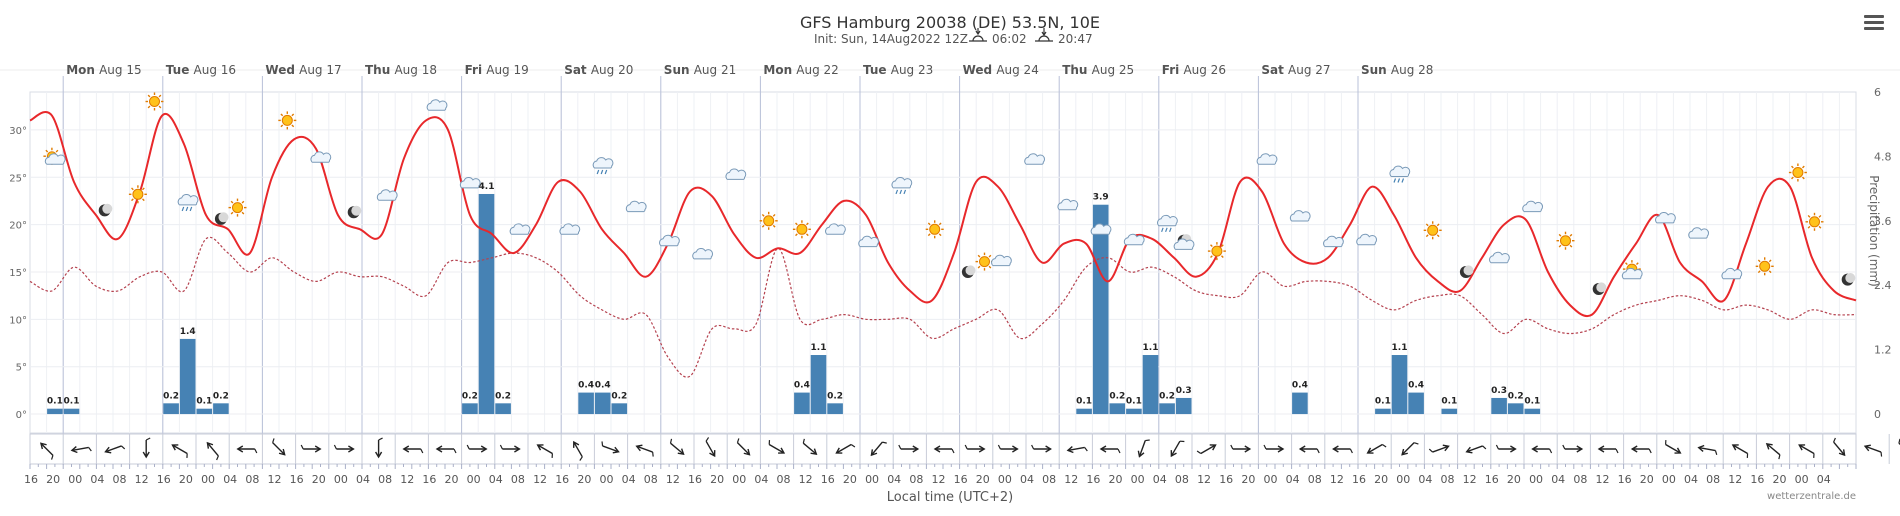 This screenshot has height=516, width=1900. I want to click on precipitation-tick-label: 6, so click(1877, 92).